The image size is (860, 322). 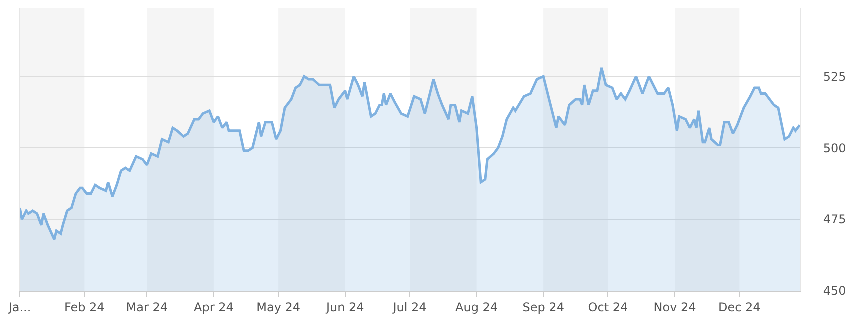 I want to click on y-tick-label: 450, so click(x=834, y=291).